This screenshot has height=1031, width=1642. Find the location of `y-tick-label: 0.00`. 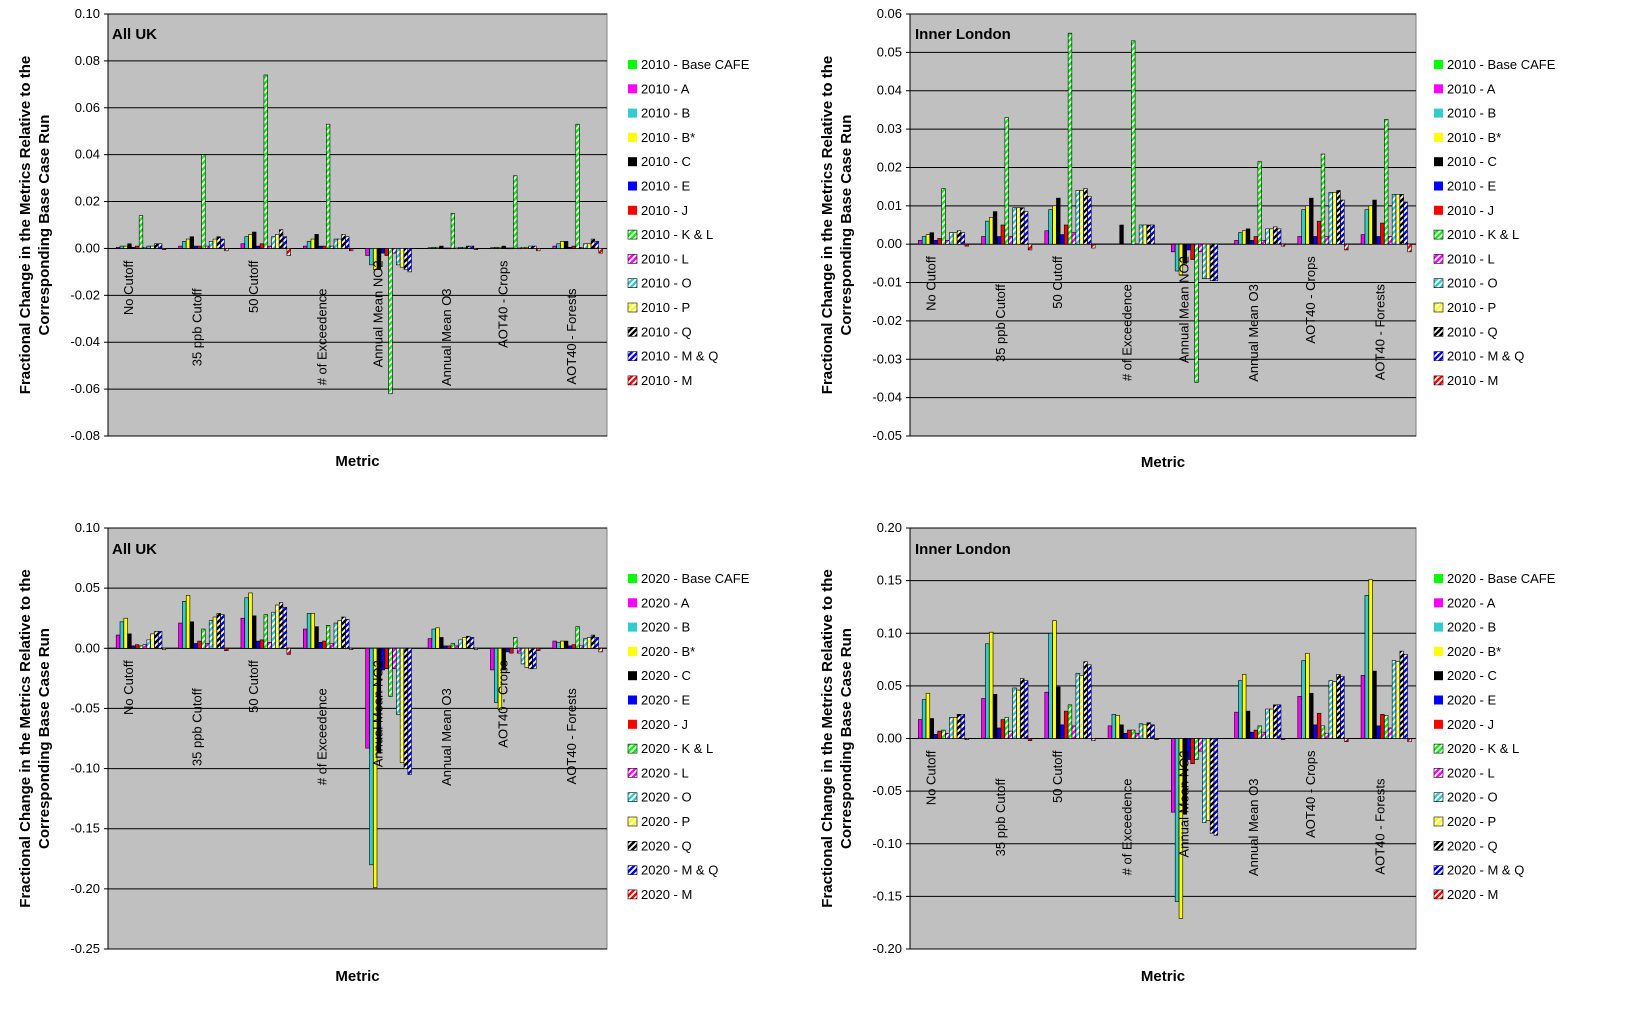

y-tick-label: 0.00 is located at coordinates (87, 247).